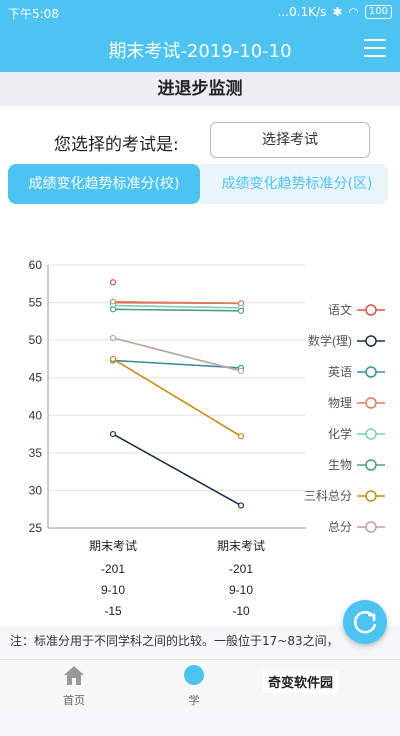 The width and height of the screenshot is (400, 736). Describe the element at coordinates (340, 465) in the screenshot. I see `legend-label: 生物` at that location.